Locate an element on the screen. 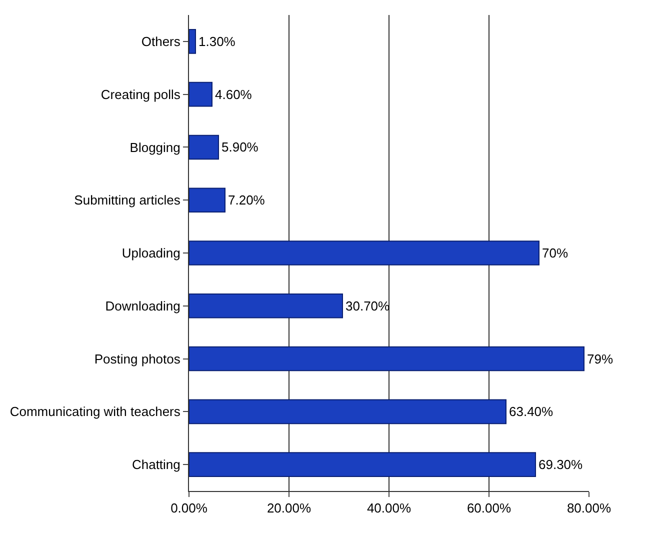  y-tick-label: Creating polls is located at coordinates (140, 94).